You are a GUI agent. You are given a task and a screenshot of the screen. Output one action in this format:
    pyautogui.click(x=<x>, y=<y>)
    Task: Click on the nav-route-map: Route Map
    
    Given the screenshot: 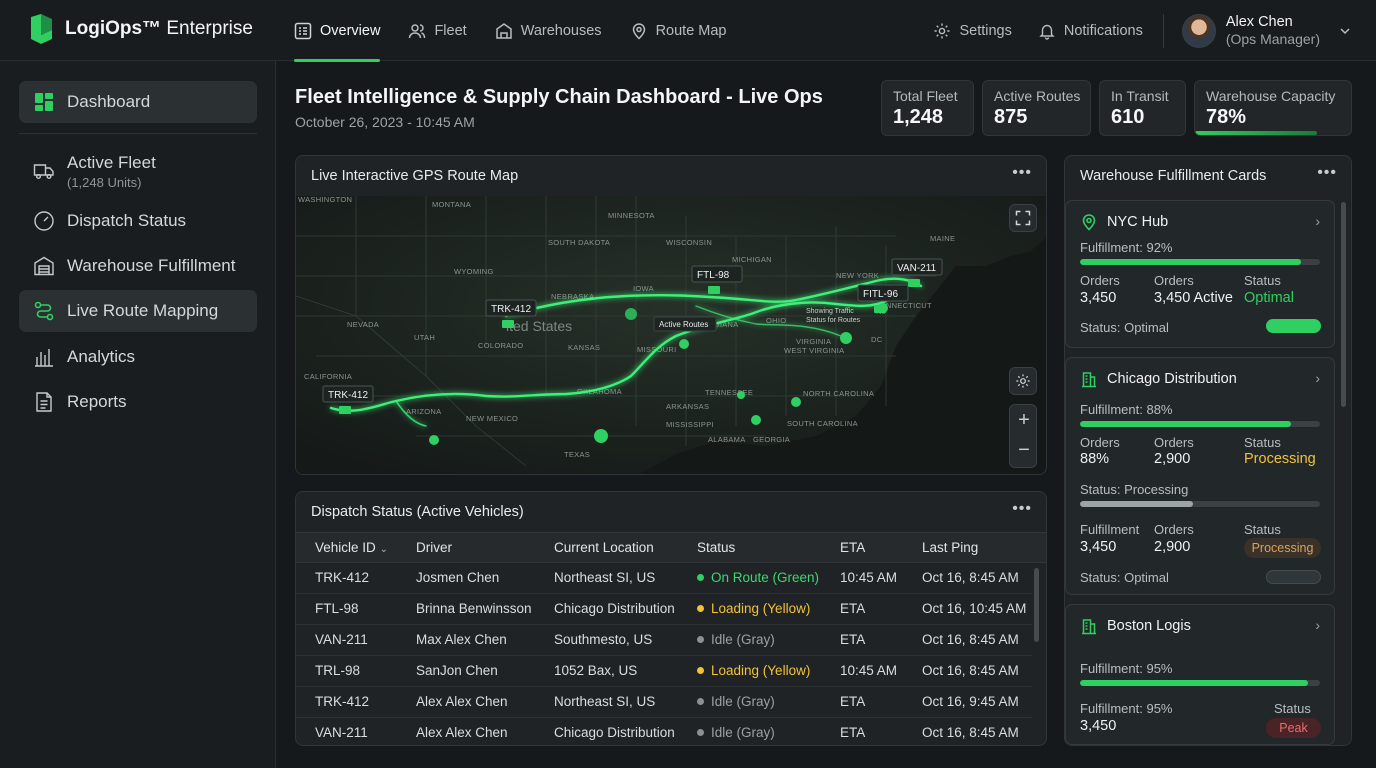 What is the action you would take?
    pyautogui.click(x=678, y=30)
    